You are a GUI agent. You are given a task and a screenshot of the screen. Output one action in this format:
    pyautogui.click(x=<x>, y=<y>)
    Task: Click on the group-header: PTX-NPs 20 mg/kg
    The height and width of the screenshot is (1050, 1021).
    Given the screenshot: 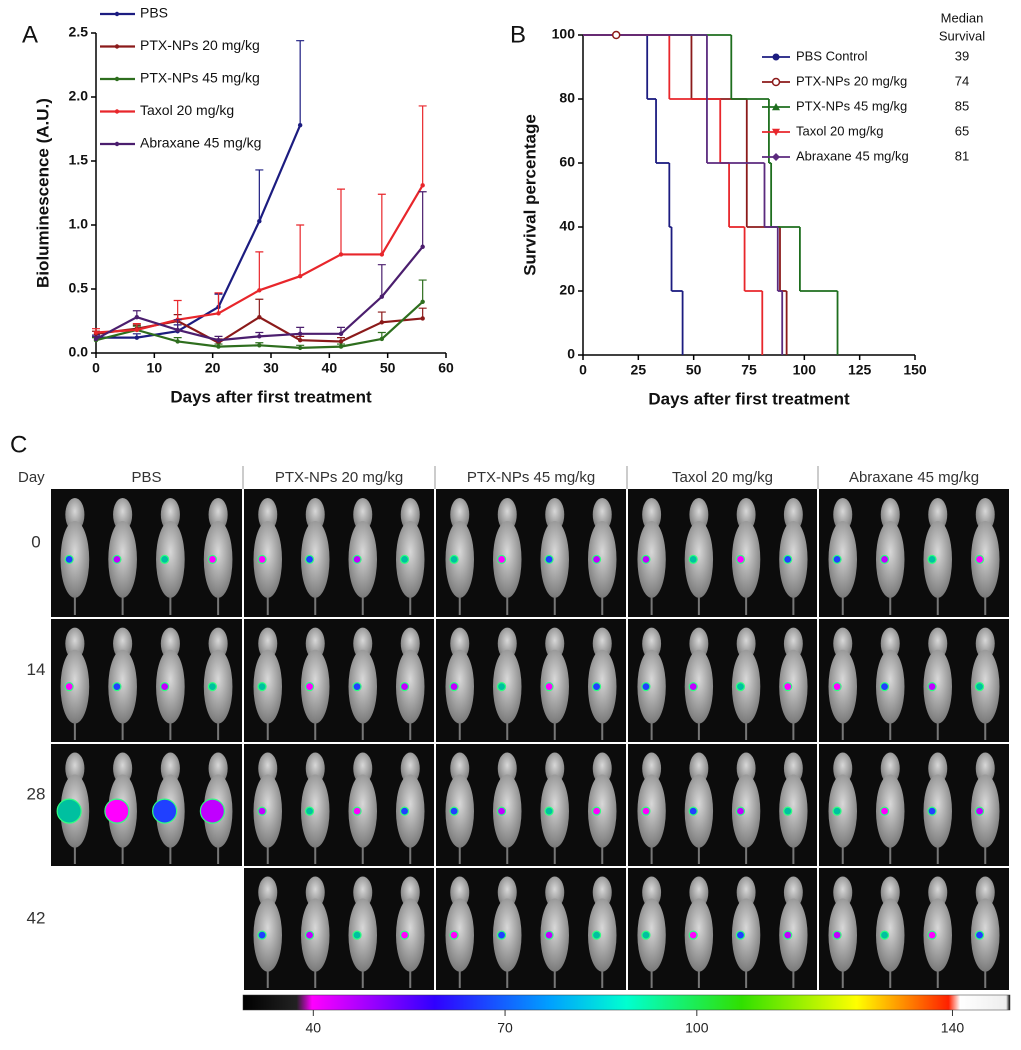 What is the action you would take?
    pyautogui.click(x=339, y=477)
    